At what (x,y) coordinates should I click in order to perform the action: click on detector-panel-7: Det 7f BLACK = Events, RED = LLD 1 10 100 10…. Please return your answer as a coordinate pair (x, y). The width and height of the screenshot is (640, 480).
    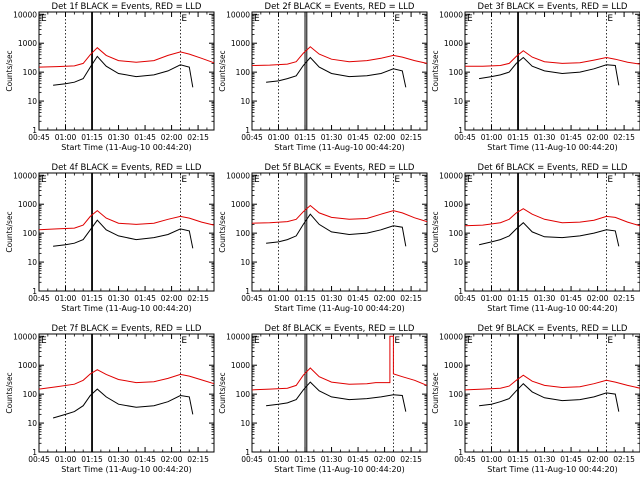
    Looking at the image, I should click on (110, 399).